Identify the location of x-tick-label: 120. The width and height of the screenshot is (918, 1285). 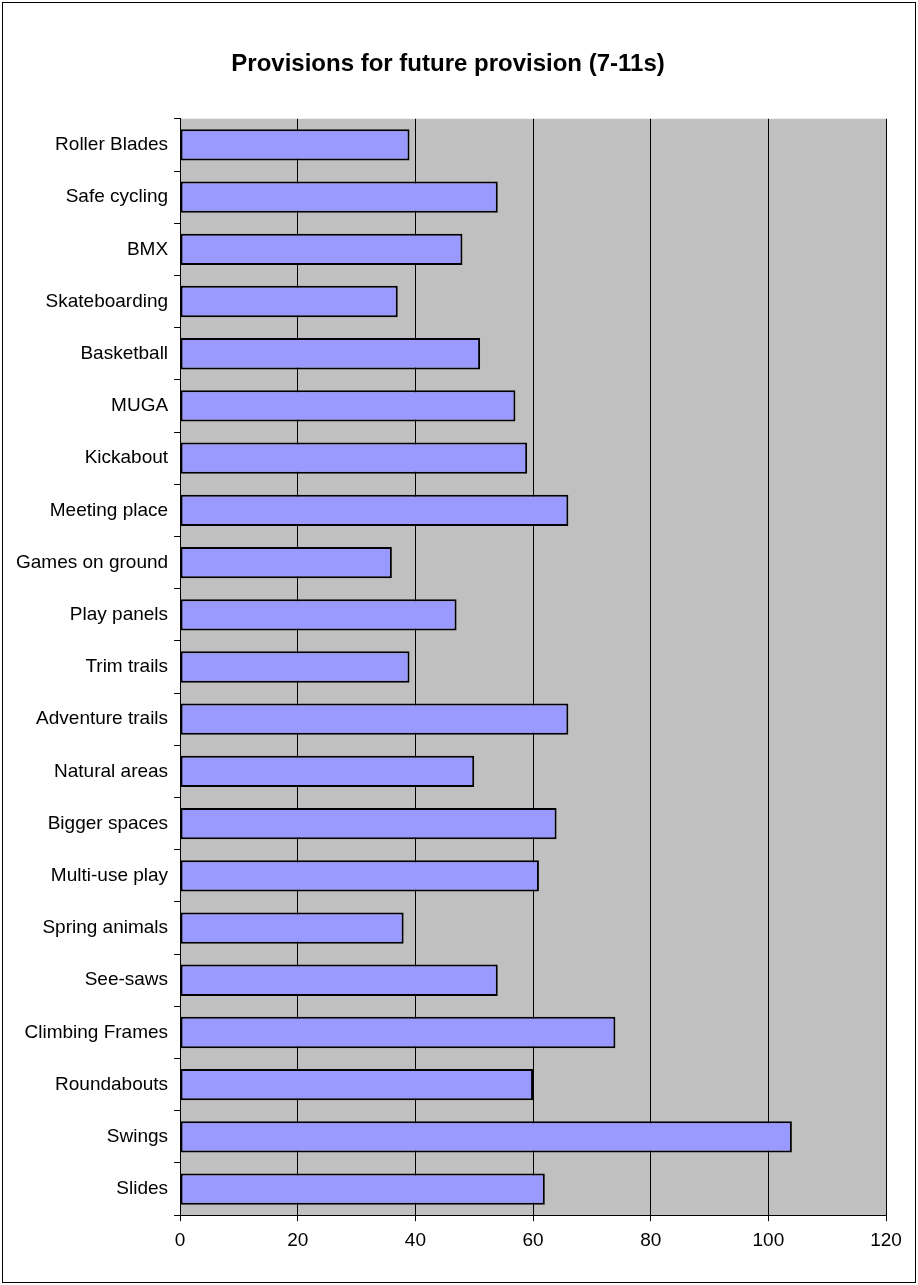
(886, 1239).